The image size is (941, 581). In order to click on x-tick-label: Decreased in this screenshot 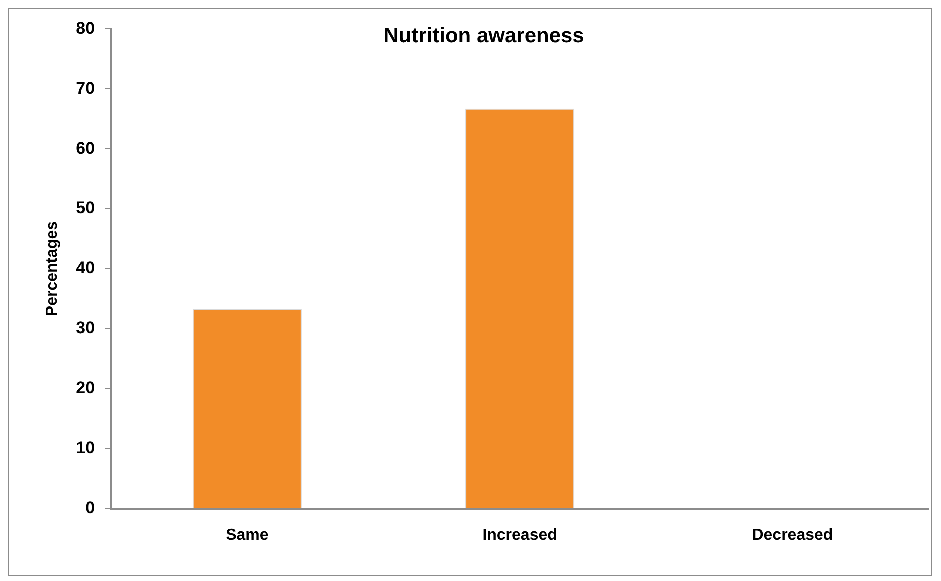, I will do `click(793, 535)`.